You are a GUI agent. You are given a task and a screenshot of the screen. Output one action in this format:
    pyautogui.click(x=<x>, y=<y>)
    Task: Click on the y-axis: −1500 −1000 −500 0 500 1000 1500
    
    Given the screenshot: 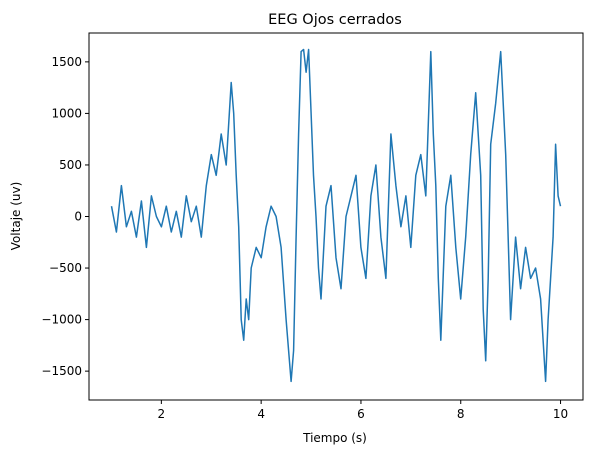 What is the action you would take?
    pyautogui.click(x=65, y=216)
    